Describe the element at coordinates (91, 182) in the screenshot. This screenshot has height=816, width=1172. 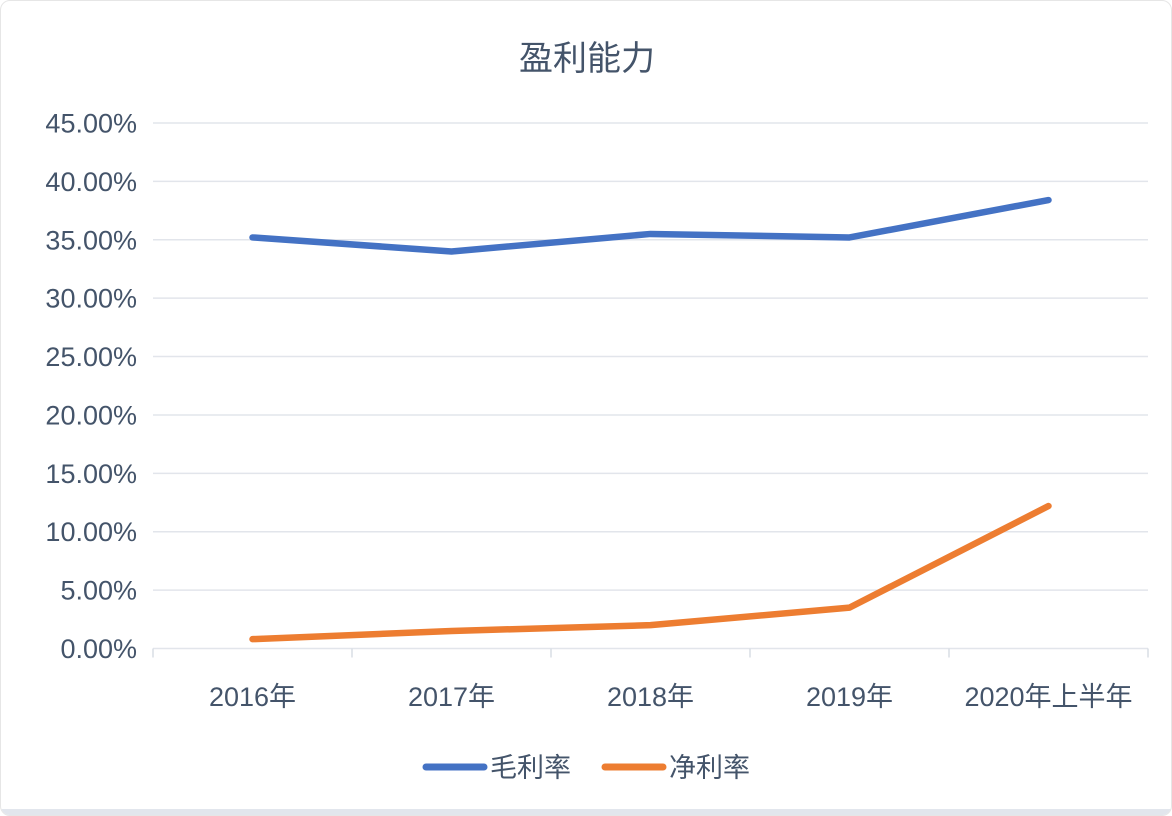
I see `y-tick-label: 40.00%` at that location.